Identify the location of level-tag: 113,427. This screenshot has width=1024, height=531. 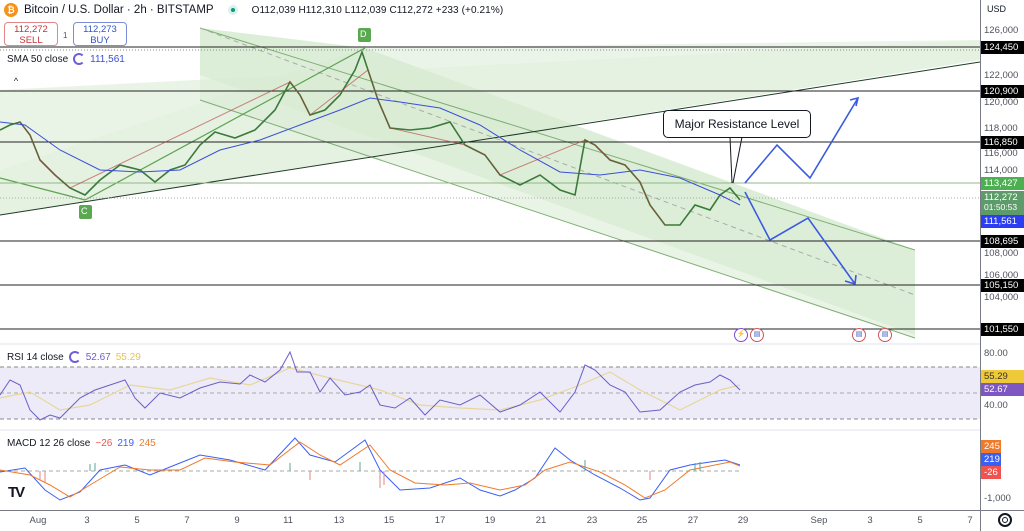
(1002, 183).